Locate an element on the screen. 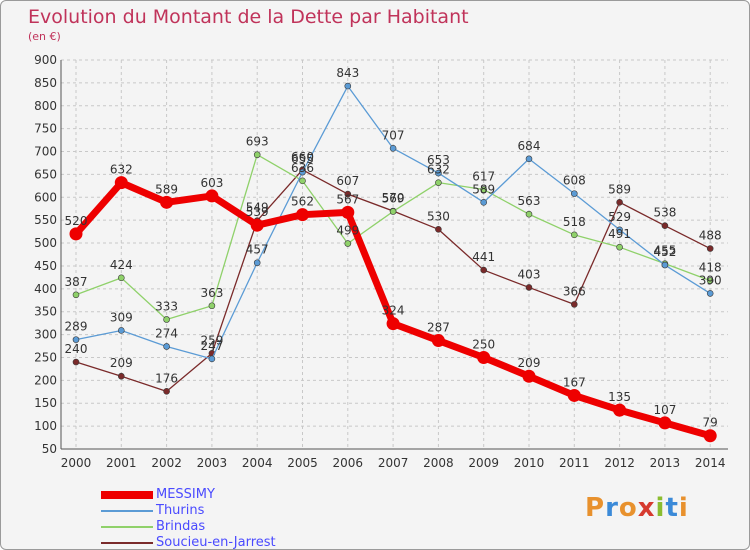  x-tick-label: 2001 is located at coordinates (121, 463).